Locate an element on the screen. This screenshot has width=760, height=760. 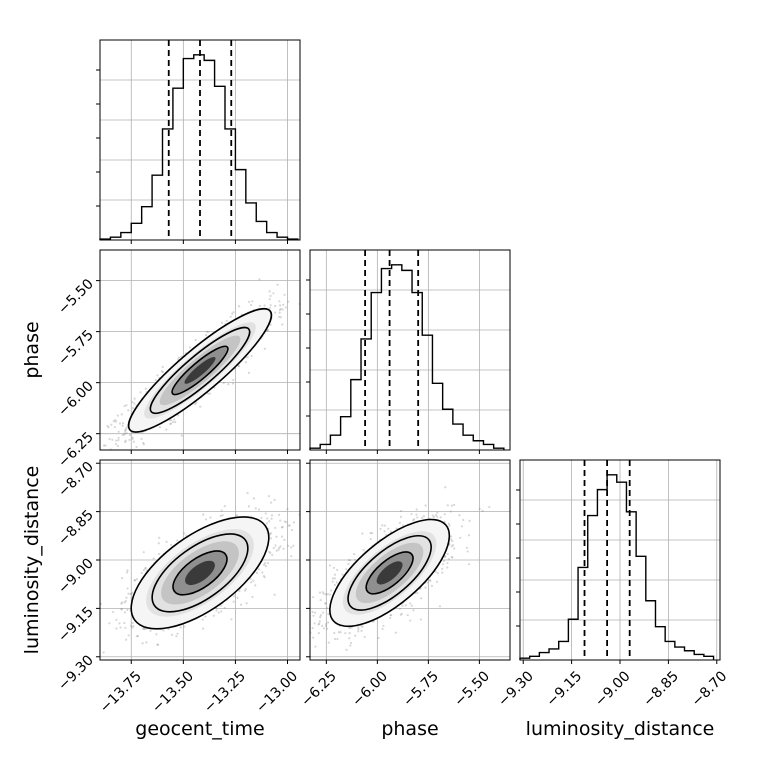
y-tick-label: −5.50 is located at coordinates (76, 297).